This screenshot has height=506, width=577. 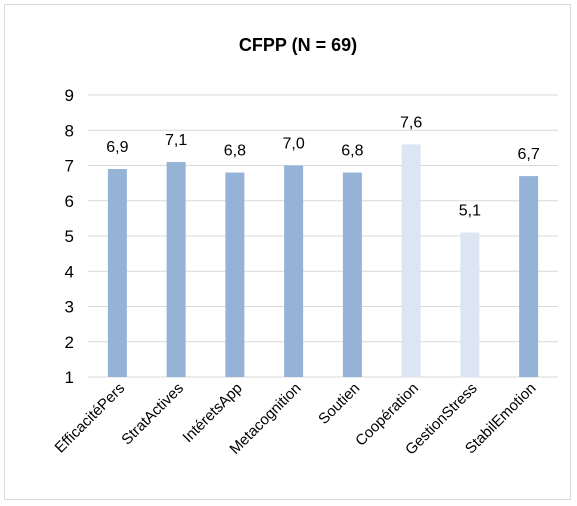 I want to click on y-tick-label: 9, so click(x=69, y=95).